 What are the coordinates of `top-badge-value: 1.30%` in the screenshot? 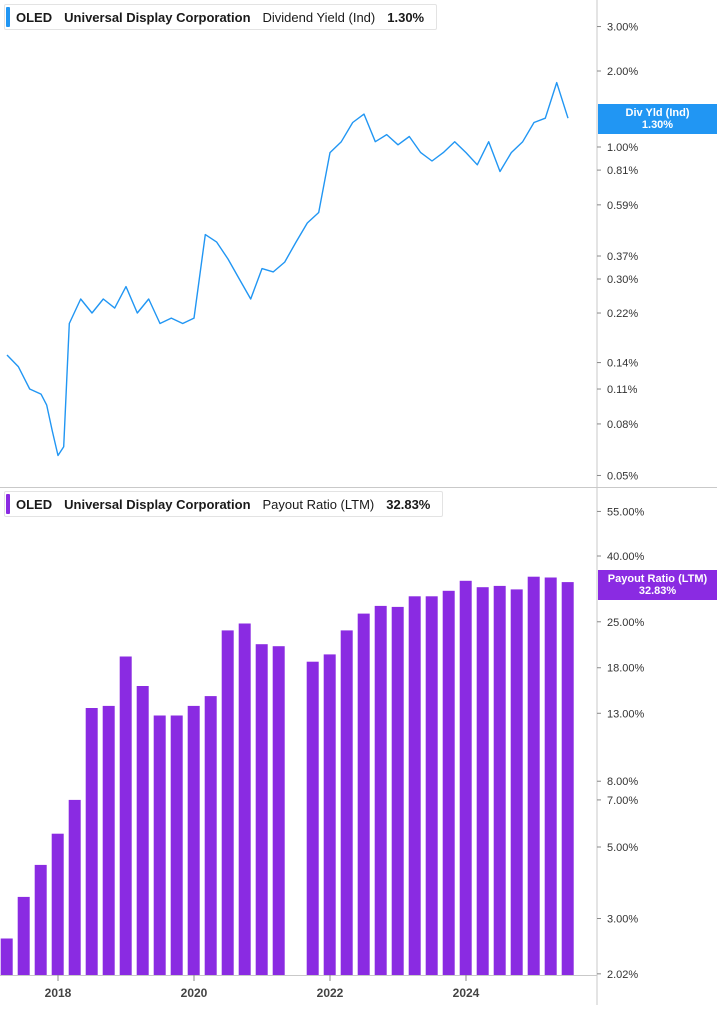 It's located at (657, 125).